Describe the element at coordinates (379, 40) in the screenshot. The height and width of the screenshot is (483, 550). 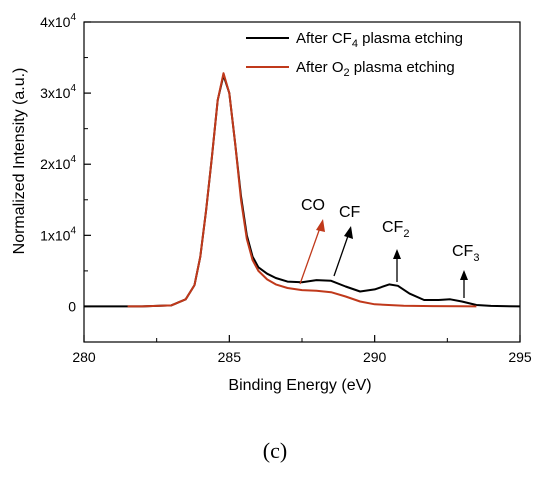
I see `legend-label-cf4: After CF4 plasma etching` at that location.